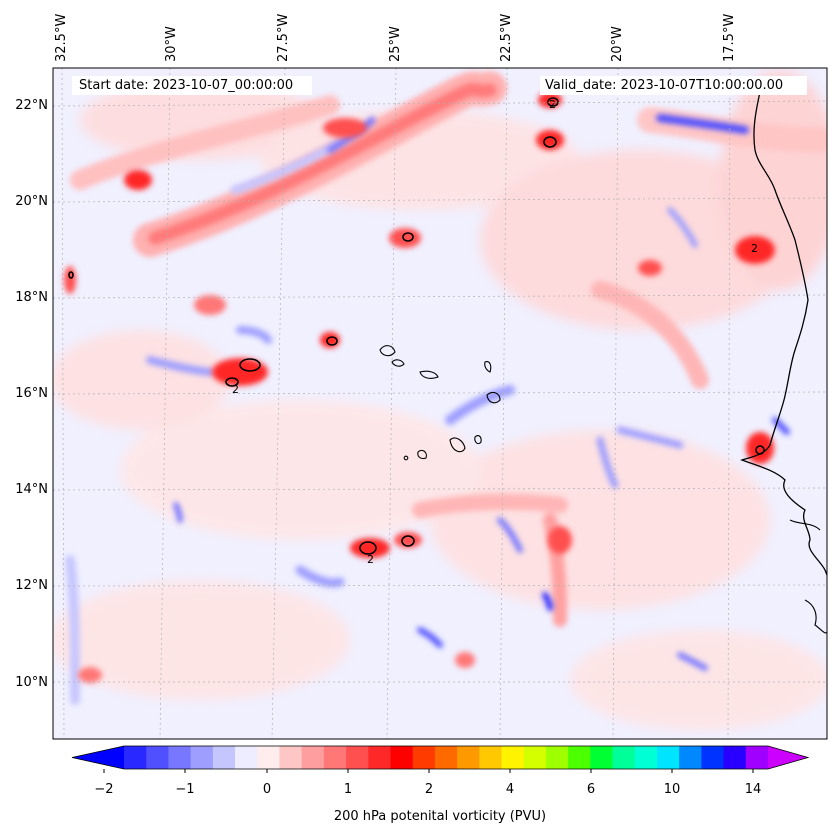 The image size is (837, 836). What do you see at coordinates (808, 576) in the screenshot?
I see `africa-inner-coast` at bounding box center [808, 576].